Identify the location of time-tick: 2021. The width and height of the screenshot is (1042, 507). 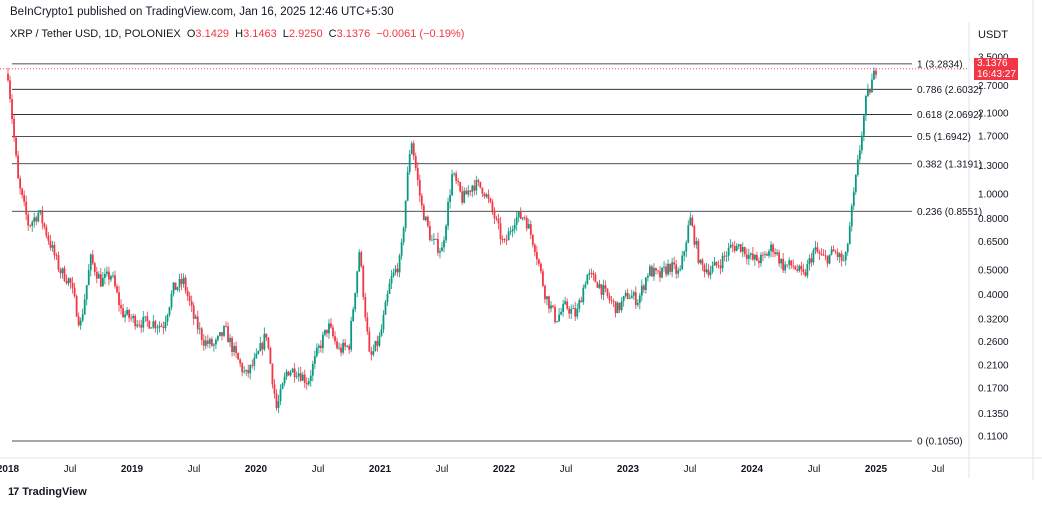
(380, 469).